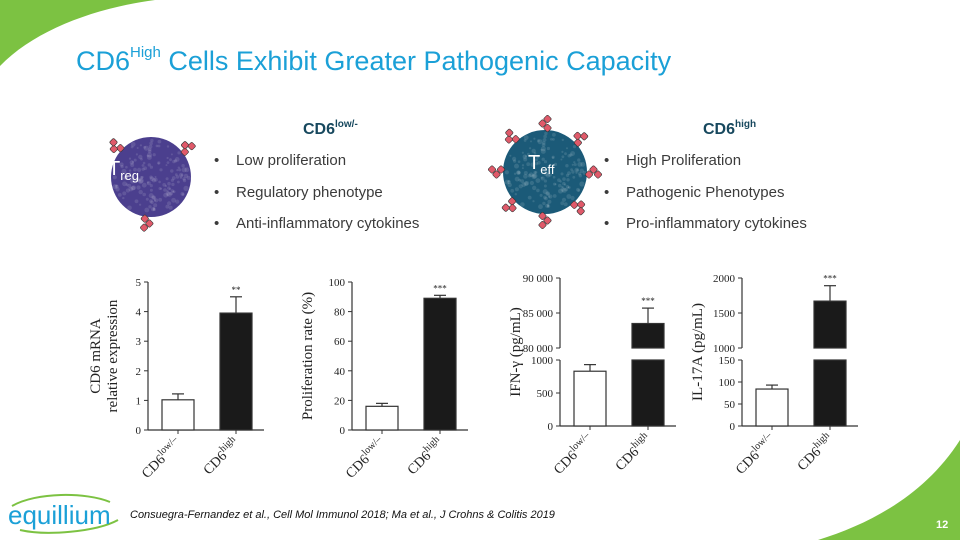 The image size is (960, 540). I want to click on y-tick-label: 85 000, so click(538, 314).